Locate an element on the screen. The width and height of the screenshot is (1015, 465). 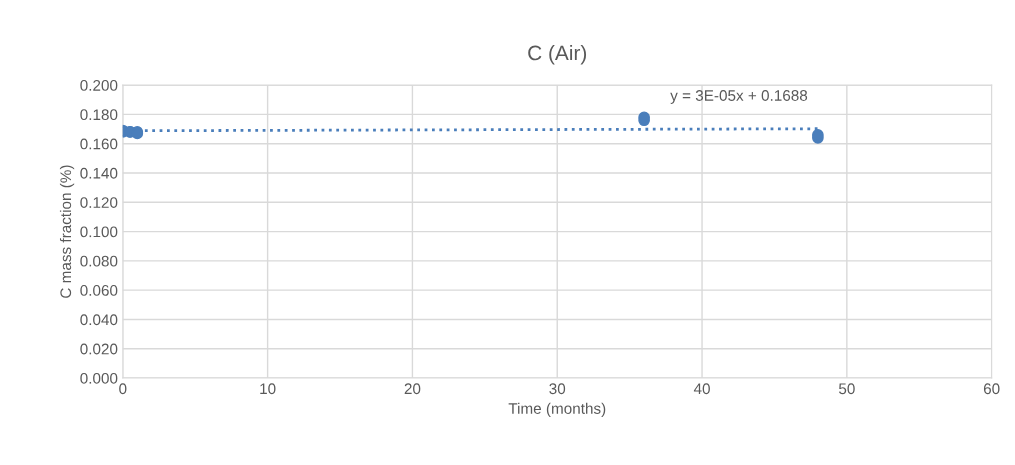
y-tick-label: 0.180 is located at coordinates (99, 115).